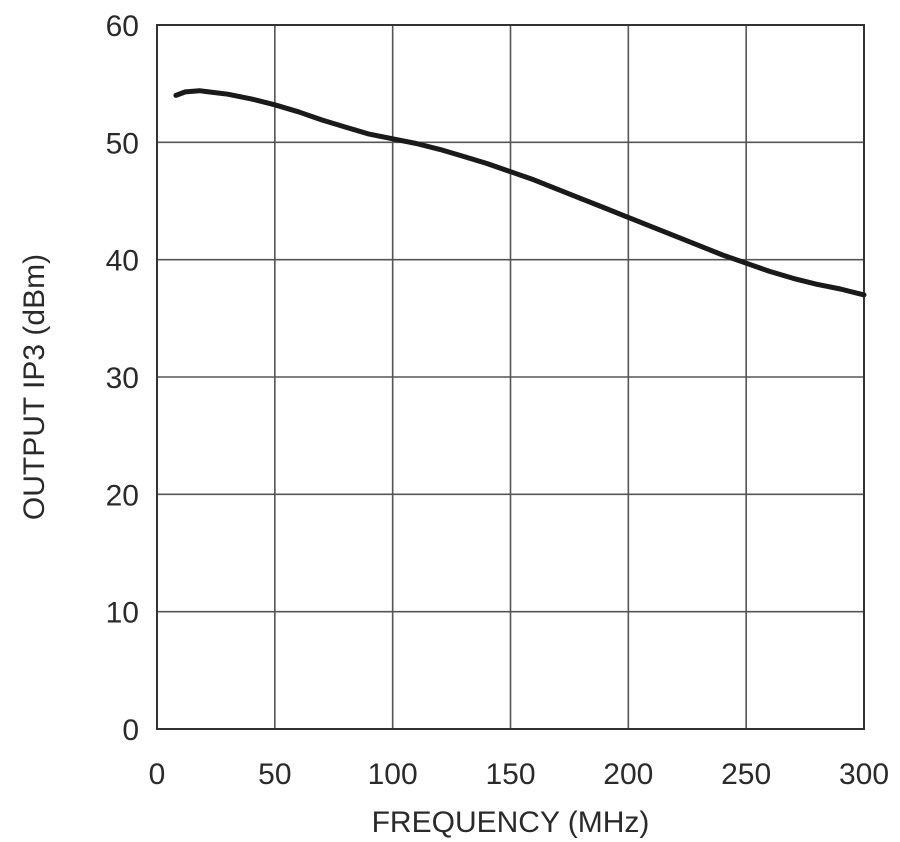  Describe the element at coordinates (510, 774) in the screenshot. I see `x-tick-label: 150` at that location.